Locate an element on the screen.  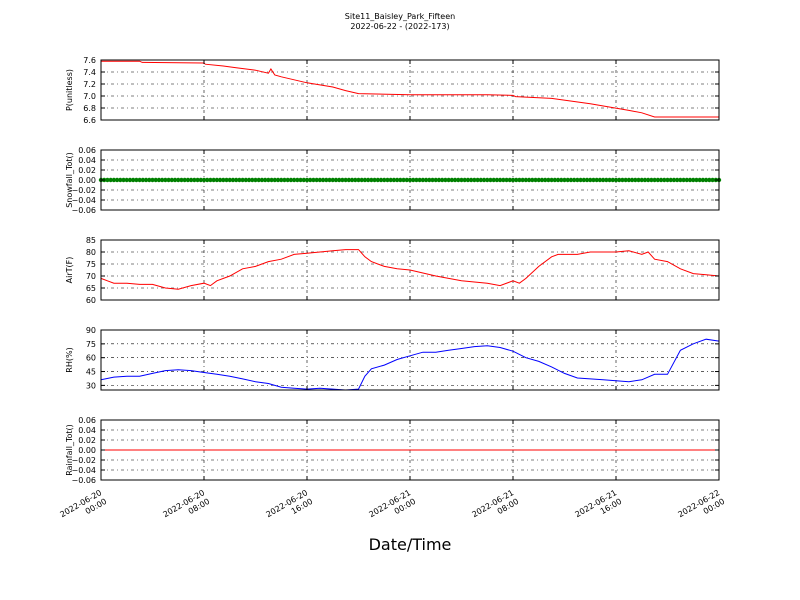
y-tick-label: 6.8 is located at coordinates (89, 108).